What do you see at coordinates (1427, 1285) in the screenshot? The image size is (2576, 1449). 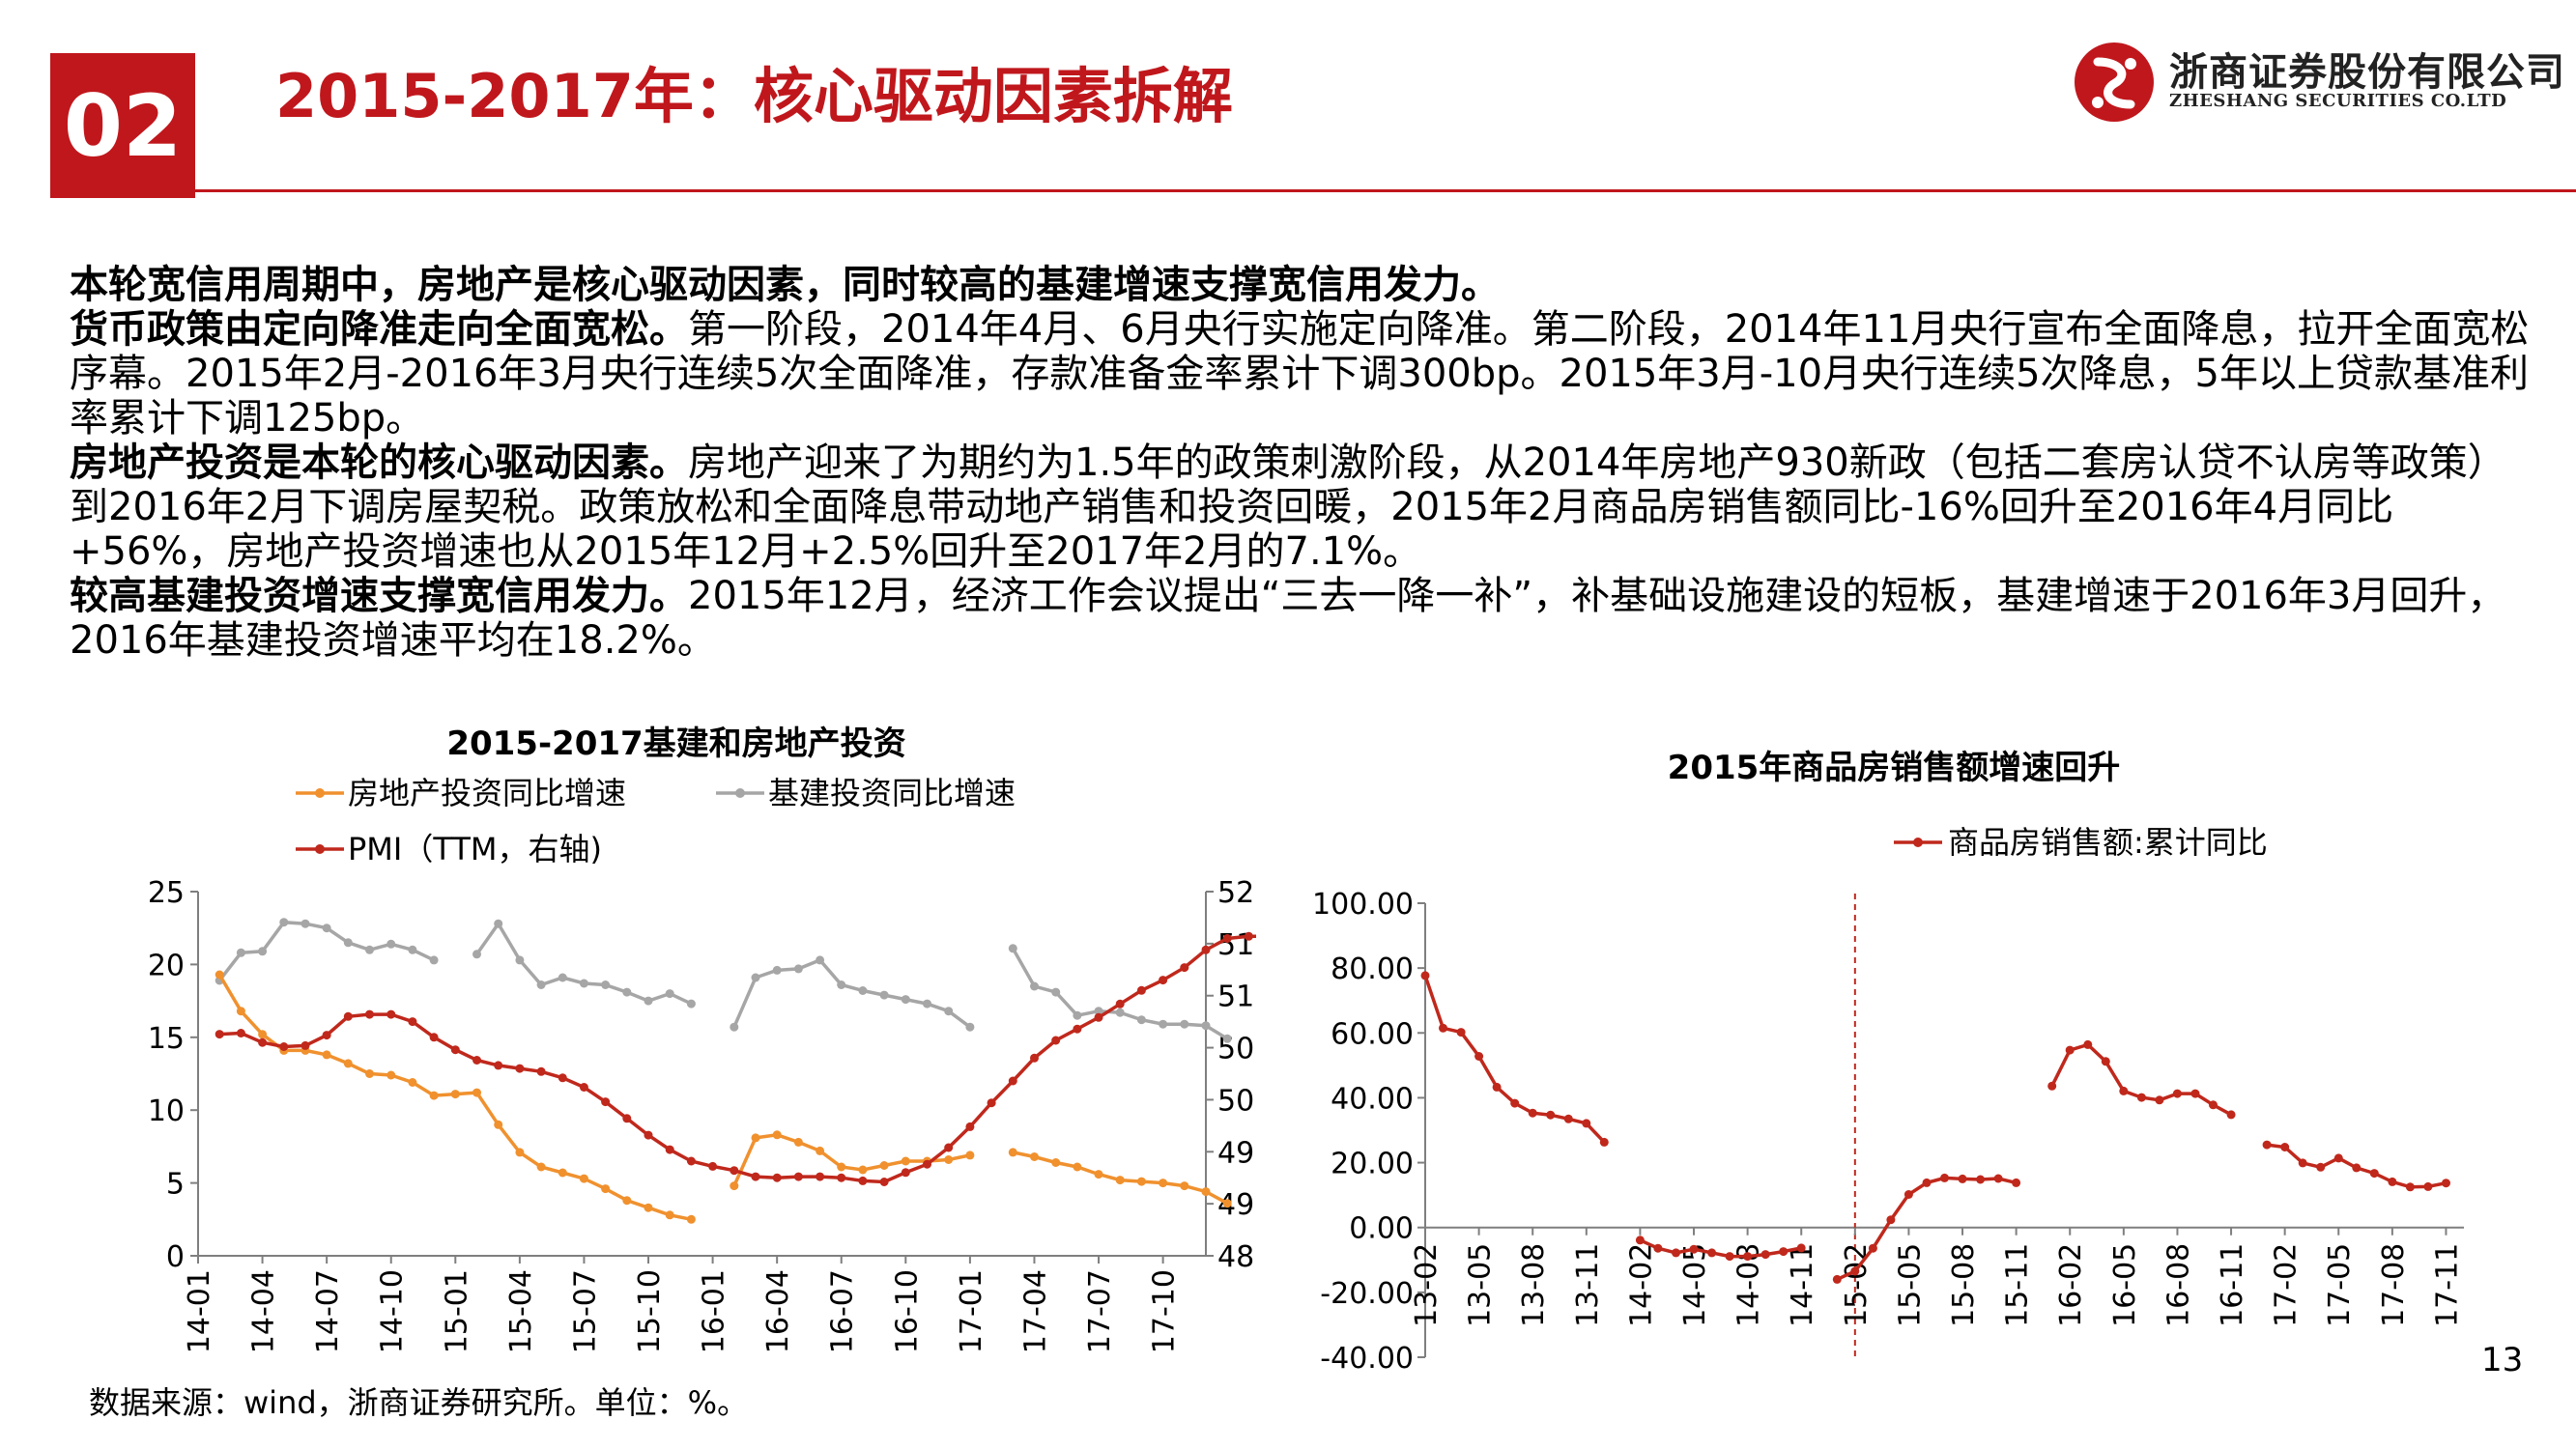 I see `x-tick-label: 13-02` at bounding box center [1427, 1285].